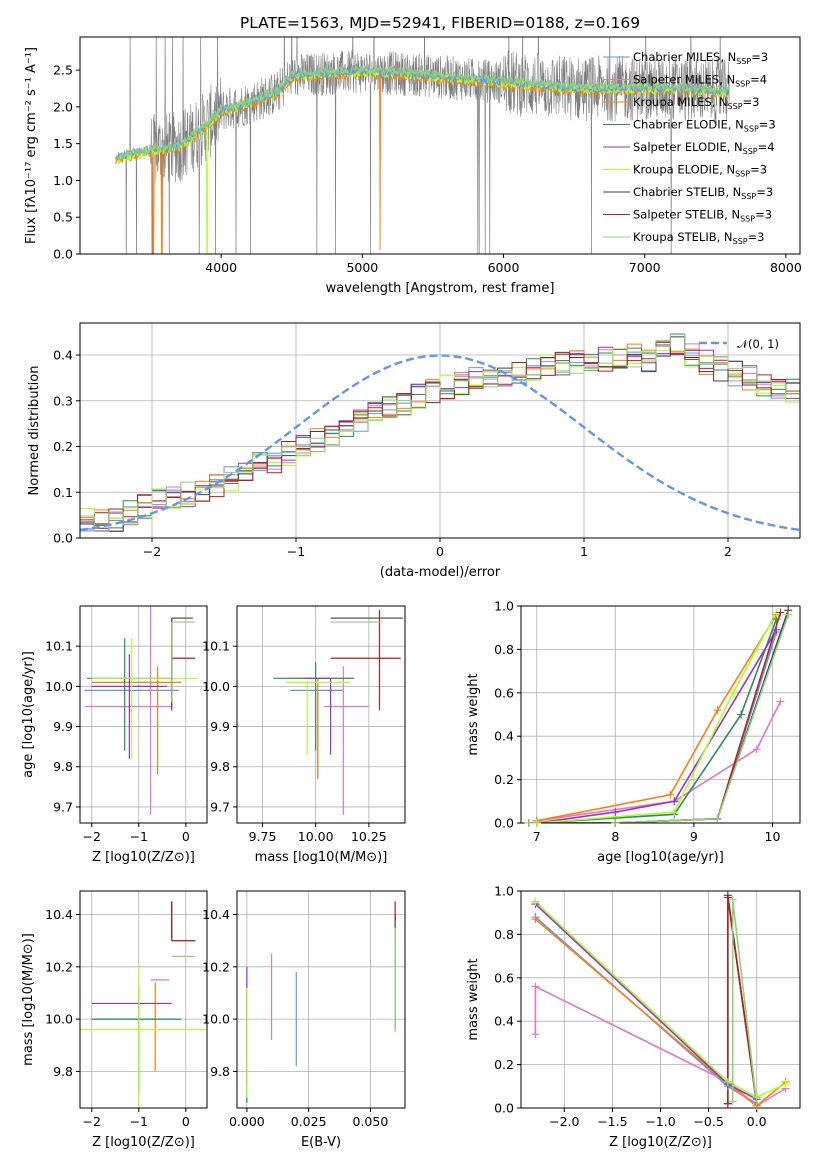 The image size is (819, 1170). Describe the element at coordinates (564, 1121) in the screenshot. I see `x-tick-label: −2.0` at that location.